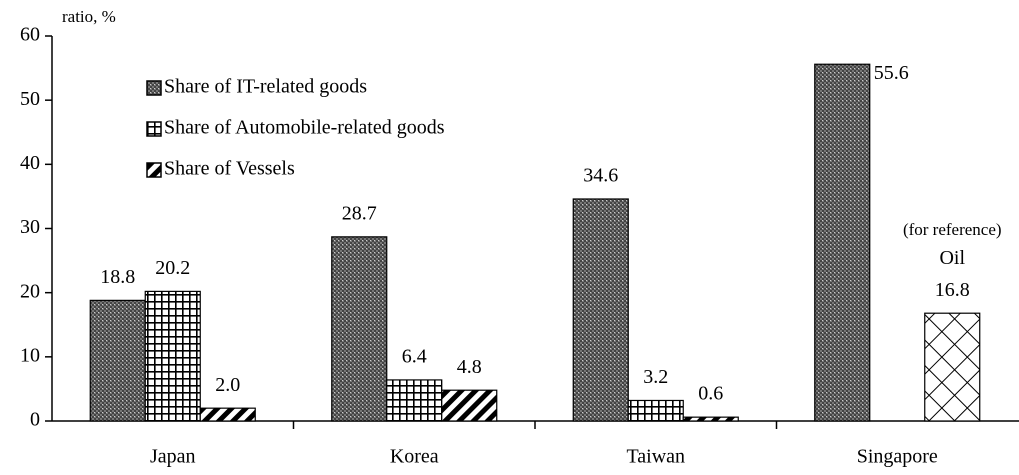 This screenshot has height=475, width=1019. What do you see at coordinates (952, 290) in the screenshot?
I see `value-label: 16.8` at bounding box center [952, 290].